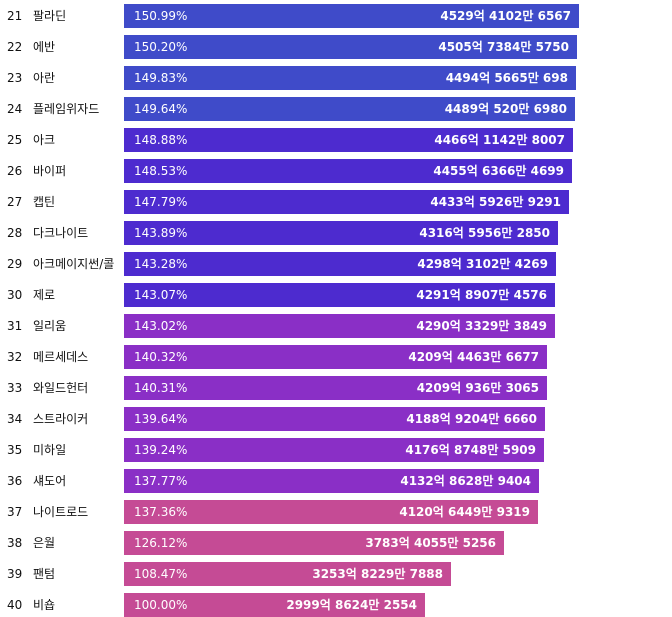 Image resolution: width=672 pixels, height=617 pixels. I want to click on percent-label: 126.12%, so click(161, 543).